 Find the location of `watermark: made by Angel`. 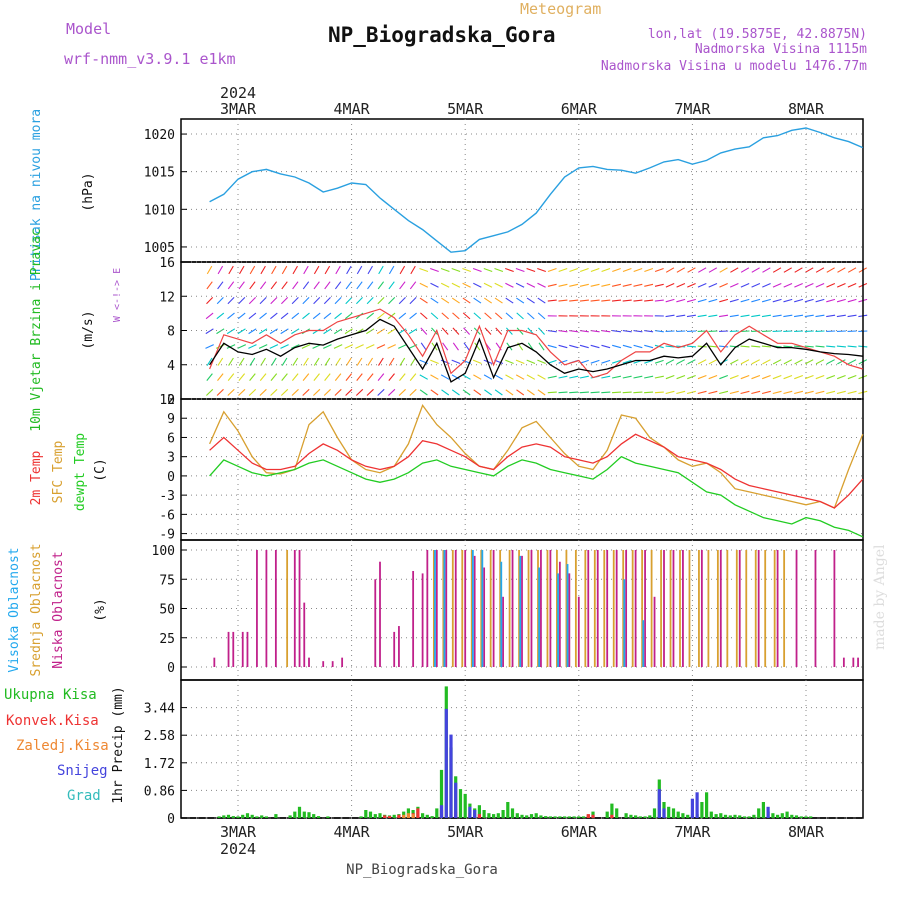

watermark: made by Angel is located at coordinates (880, 597).